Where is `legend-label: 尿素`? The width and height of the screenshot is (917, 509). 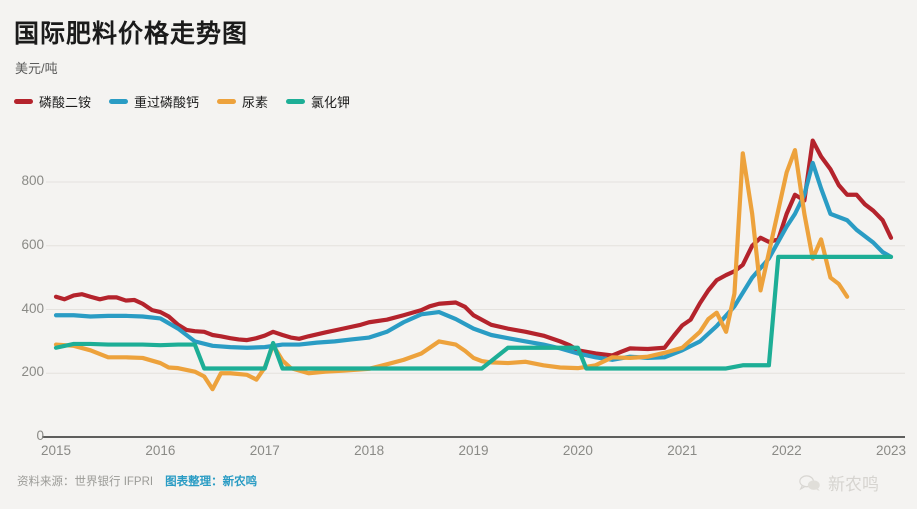
legend-label: 尿素 is located at coordinates (255, 102).